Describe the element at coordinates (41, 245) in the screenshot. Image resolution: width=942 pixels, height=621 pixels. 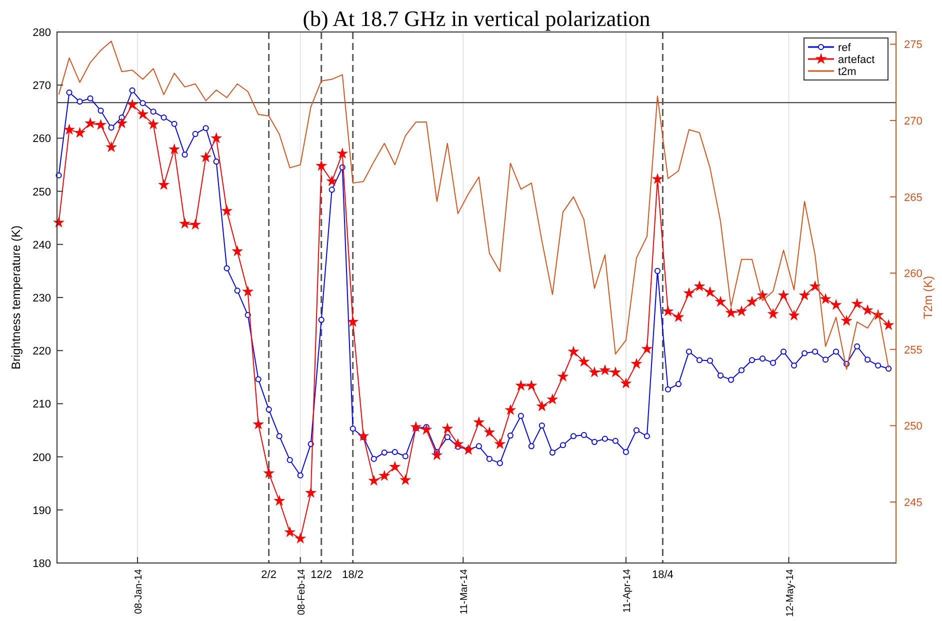
I see `y-tick-label: 240` at that location.